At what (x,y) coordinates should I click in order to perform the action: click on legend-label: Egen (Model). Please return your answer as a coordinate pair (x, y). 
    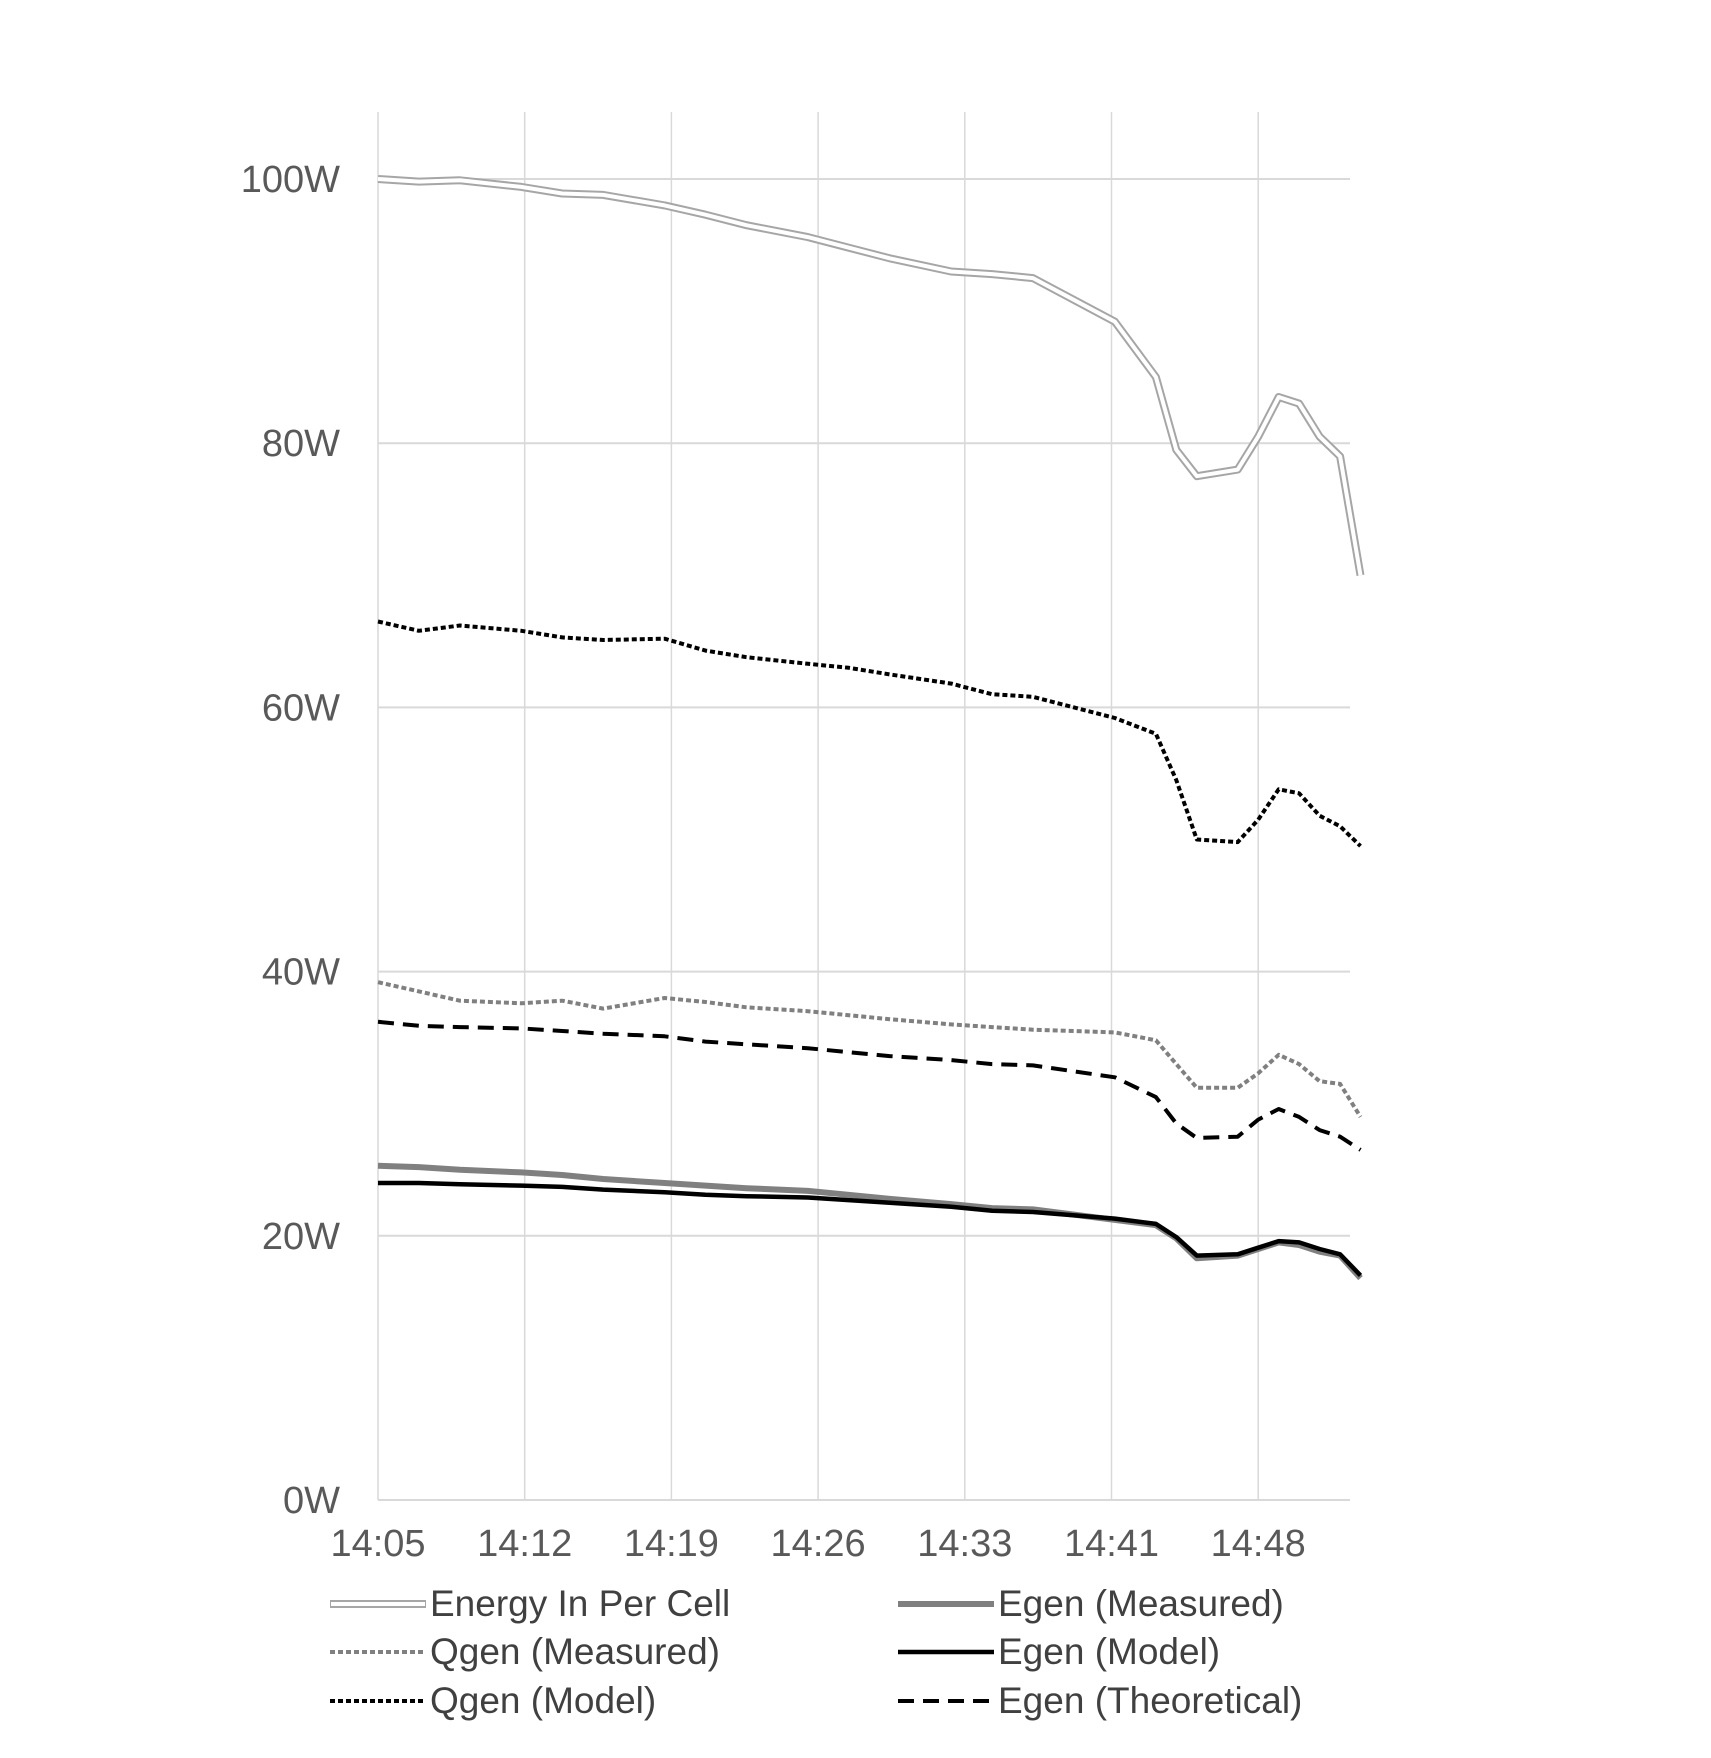
    Looking at the image, I should click on (1109, 1651).